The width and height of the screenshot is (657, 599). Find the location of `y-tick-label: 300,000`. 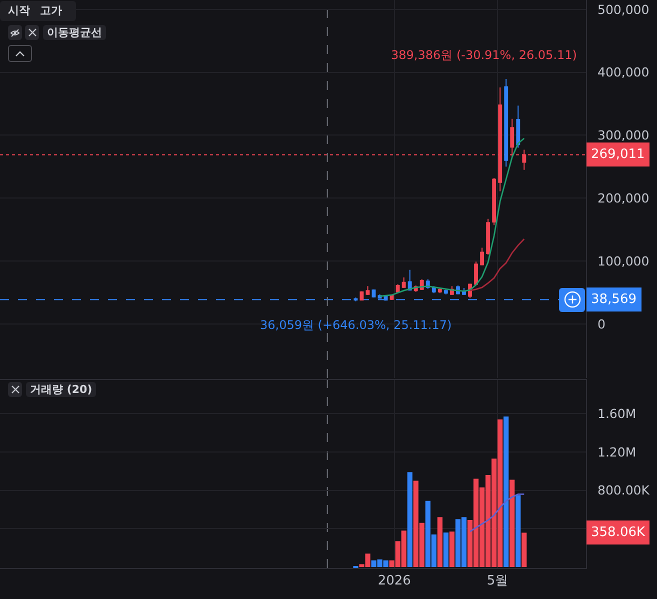

y-tick-label: 300,000 is located at coordinates (624, 135).